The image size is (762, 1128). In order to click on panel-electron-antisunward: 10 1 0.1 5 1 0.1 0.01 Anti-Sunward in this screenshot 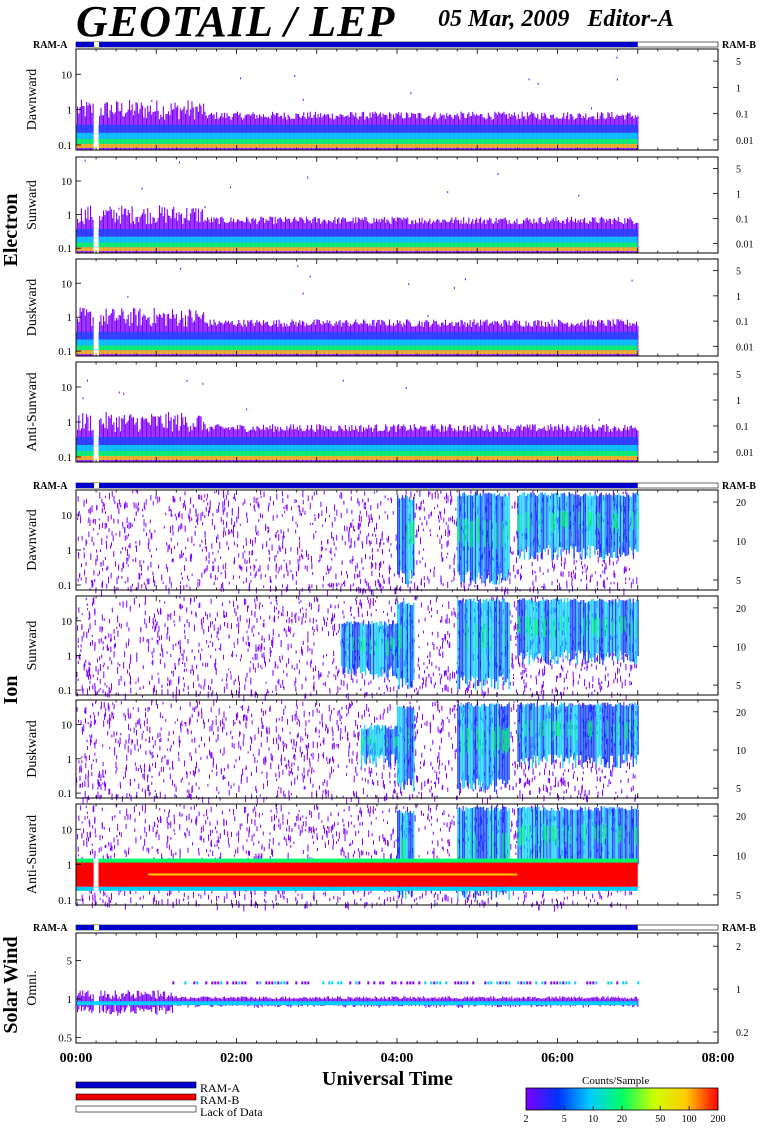, I will do `click(389, 412)`.